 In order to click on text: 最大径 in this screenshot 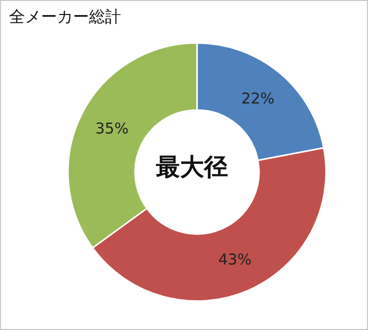, I will do `click(191, 167)`.